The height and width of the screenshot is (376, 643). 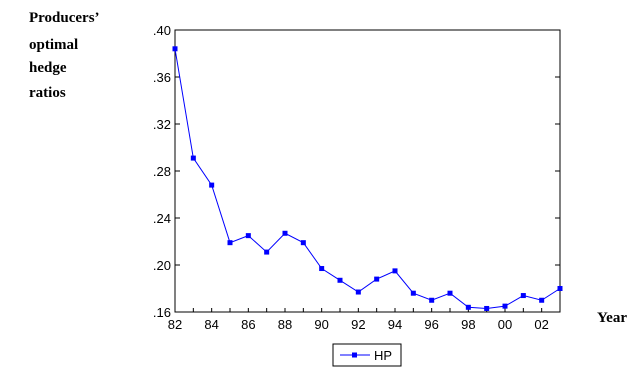 What do you see at coordinates (175, 324) in the screenshot?
I see `x-tick-label: 82` at bounding box center [175, 324].